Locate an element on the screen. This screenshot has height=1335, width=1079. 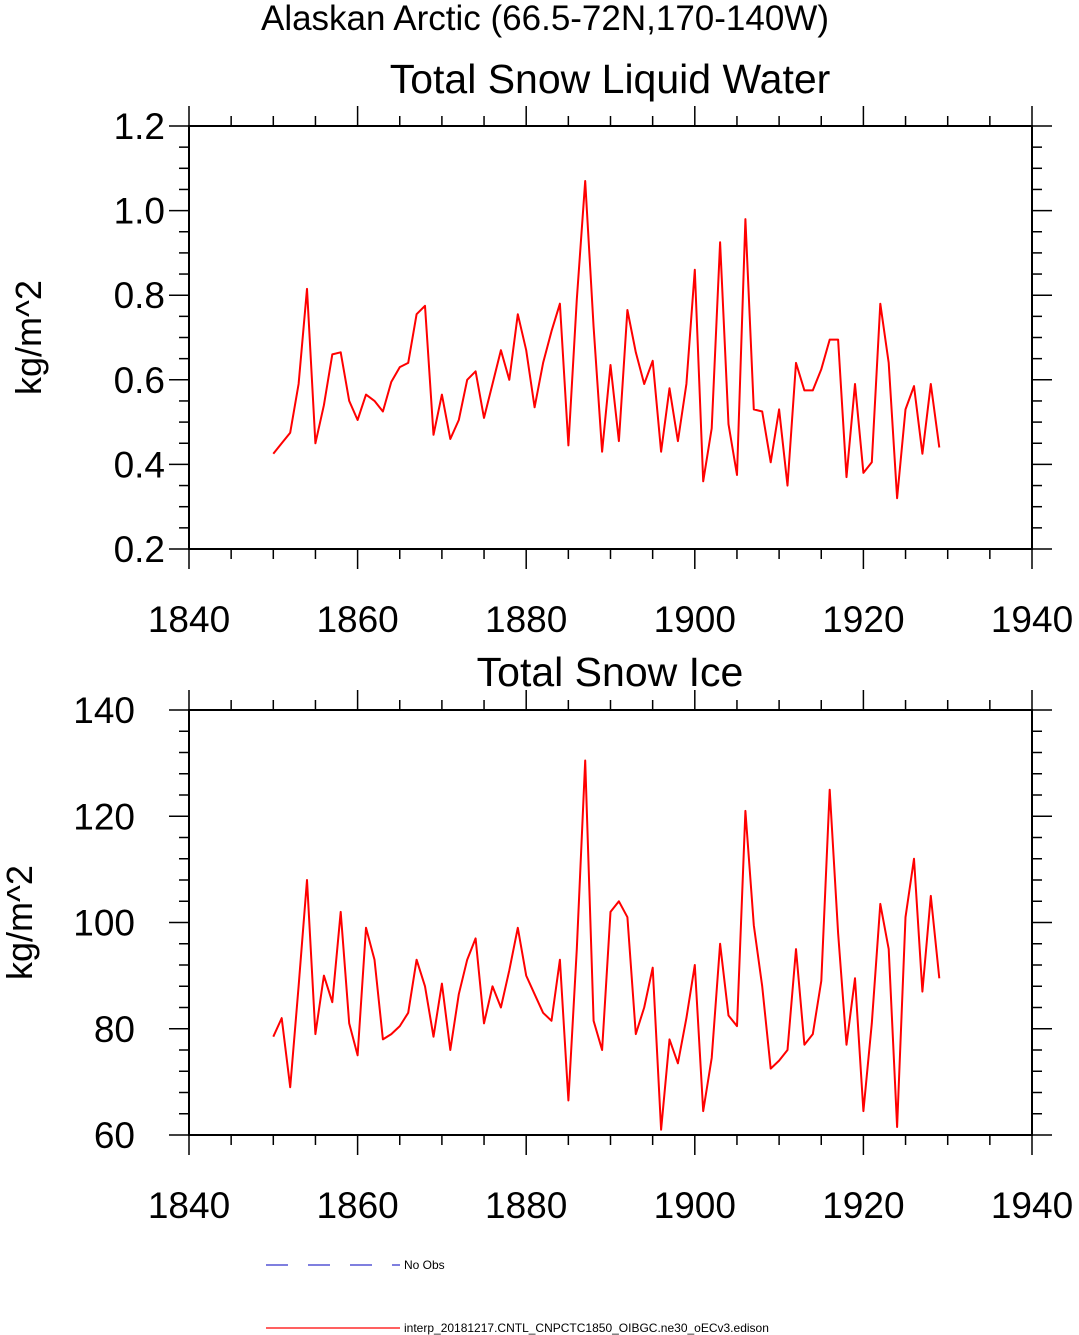
y-axis-tick-labels: 60 80 100 120 140 is located at coordinates (104, 923).